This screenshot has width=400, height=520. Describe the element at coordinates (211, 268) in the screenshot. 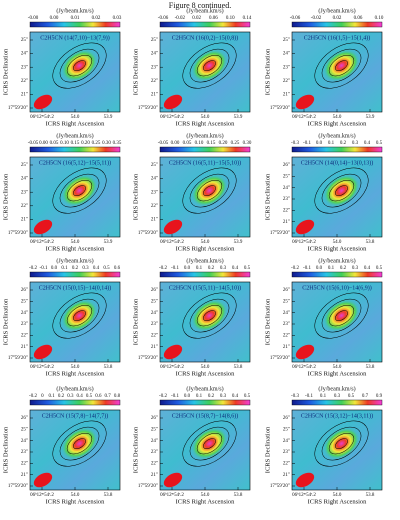

I see `colorbar-tick-label: 0.2` at that location.